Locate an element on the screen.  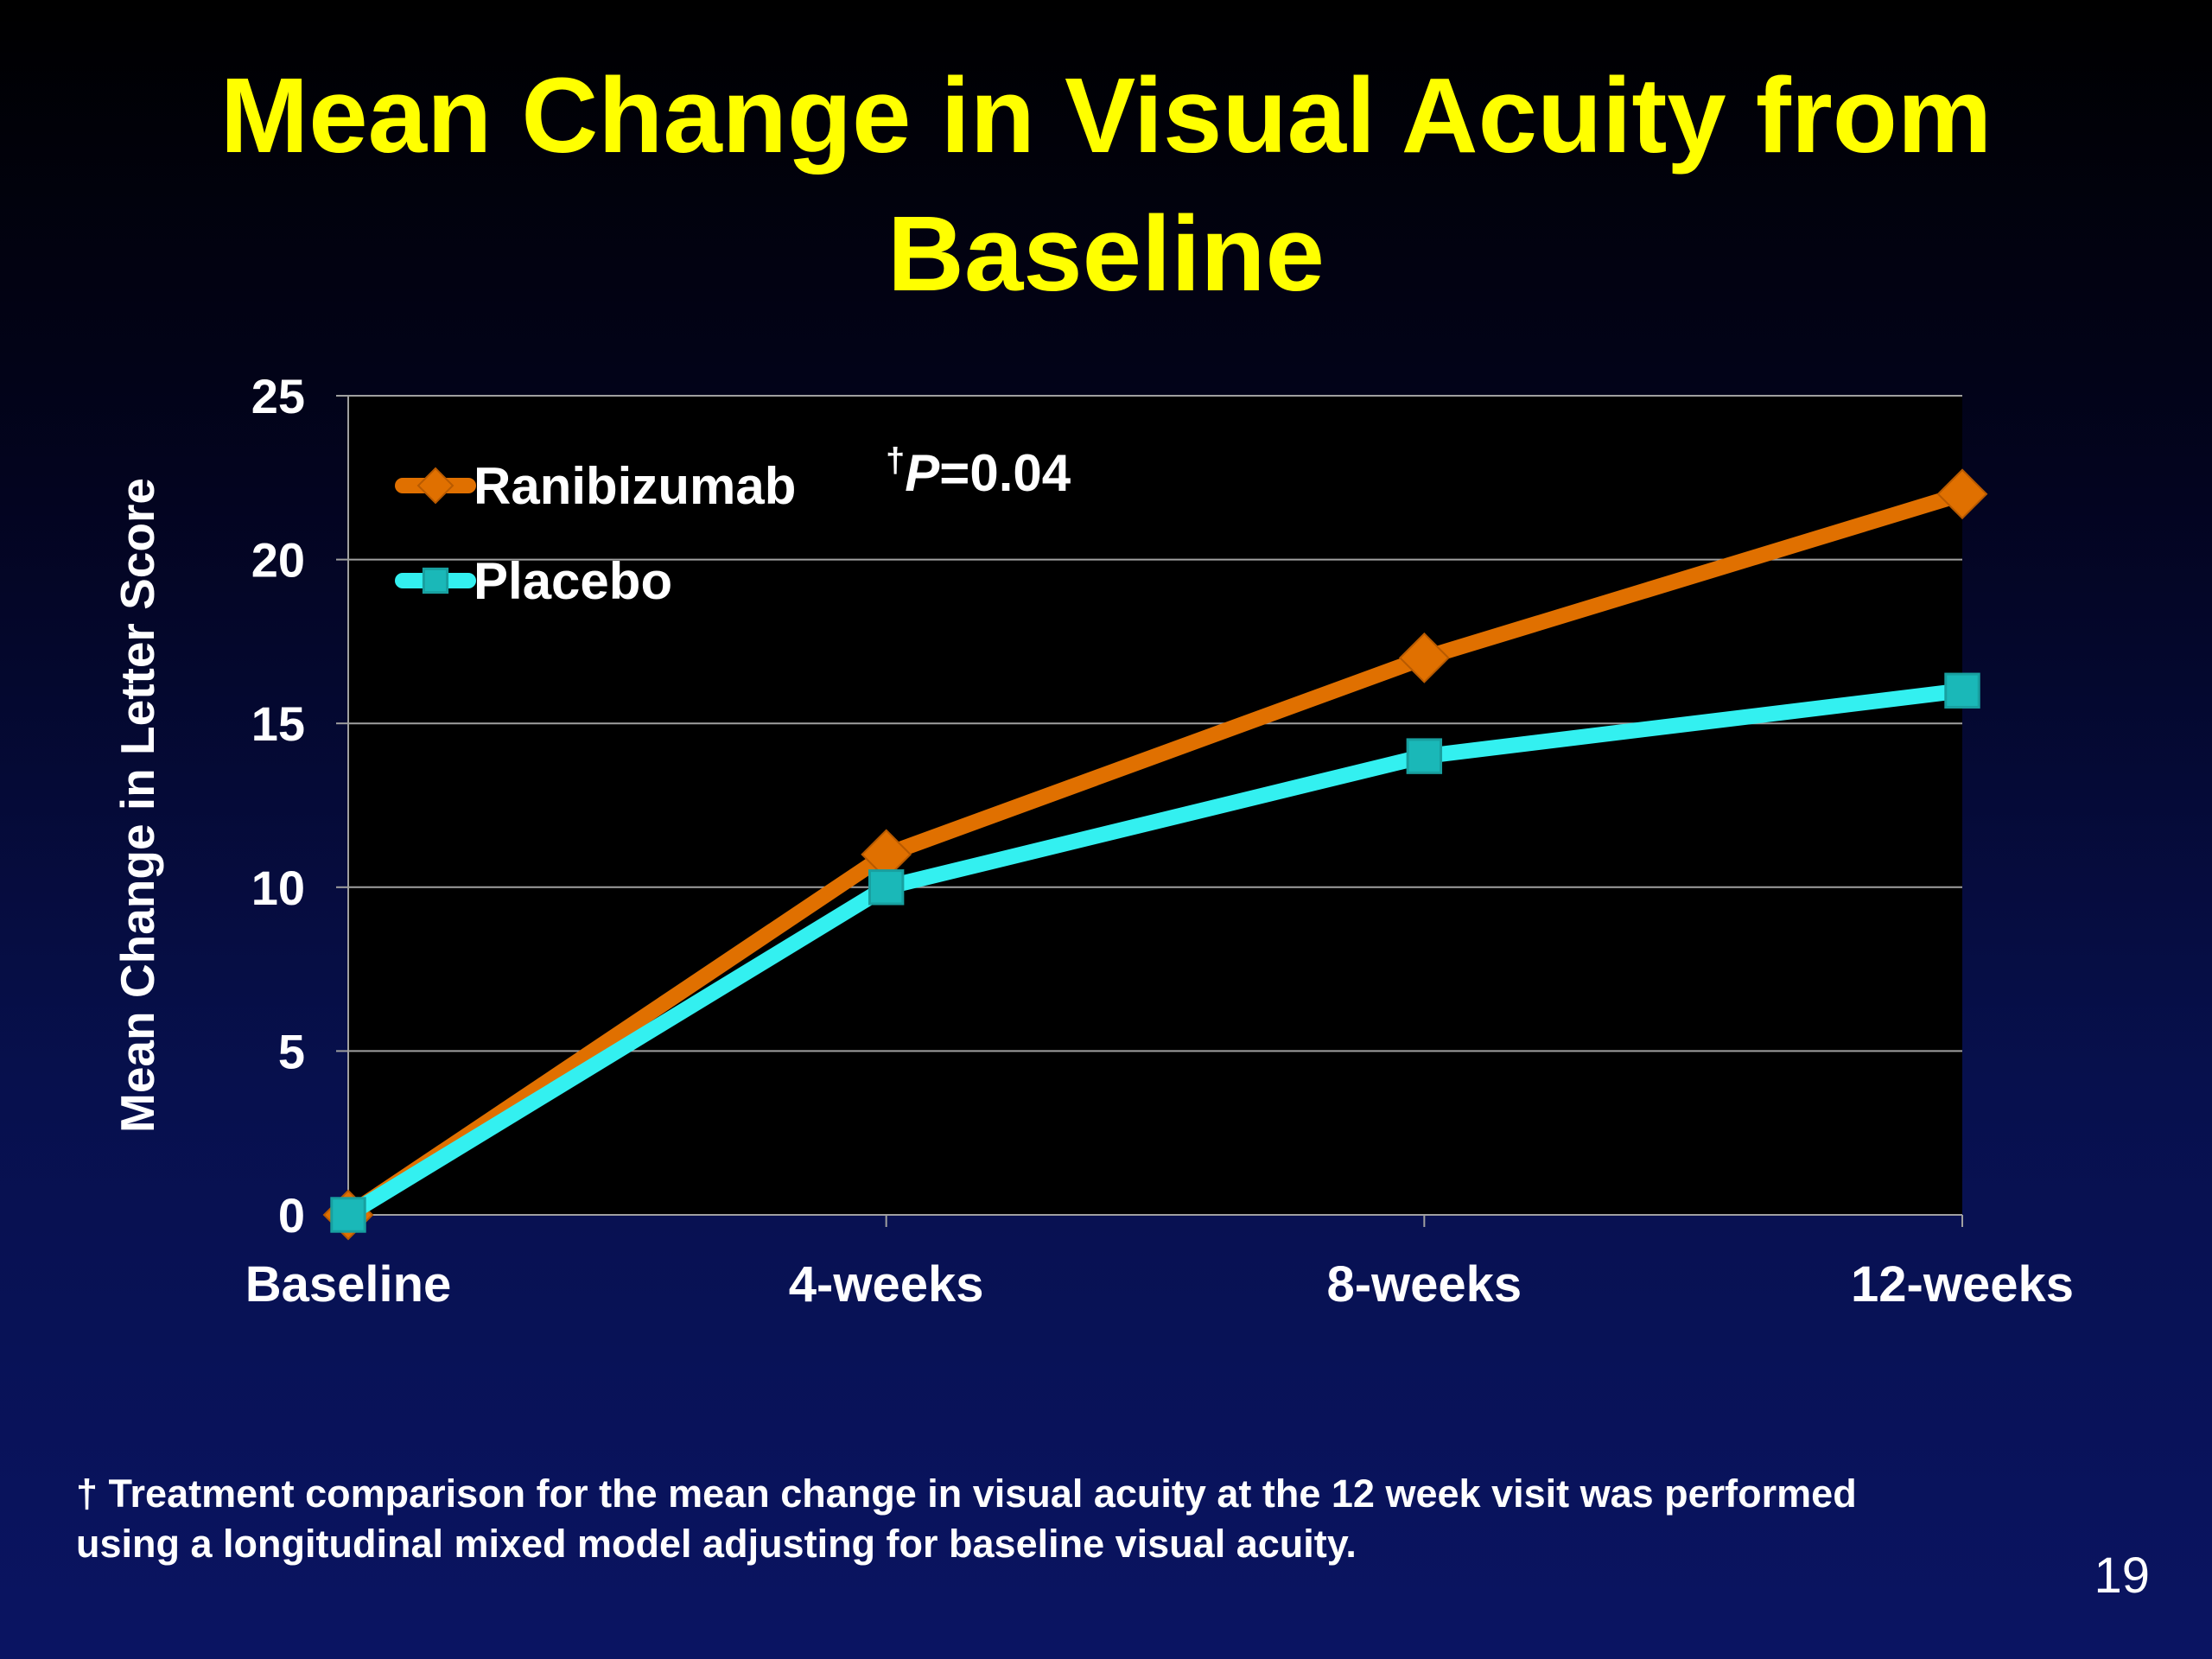
y-axis-label: Mean Change in Letter Score is located at coordinates (137, 805).